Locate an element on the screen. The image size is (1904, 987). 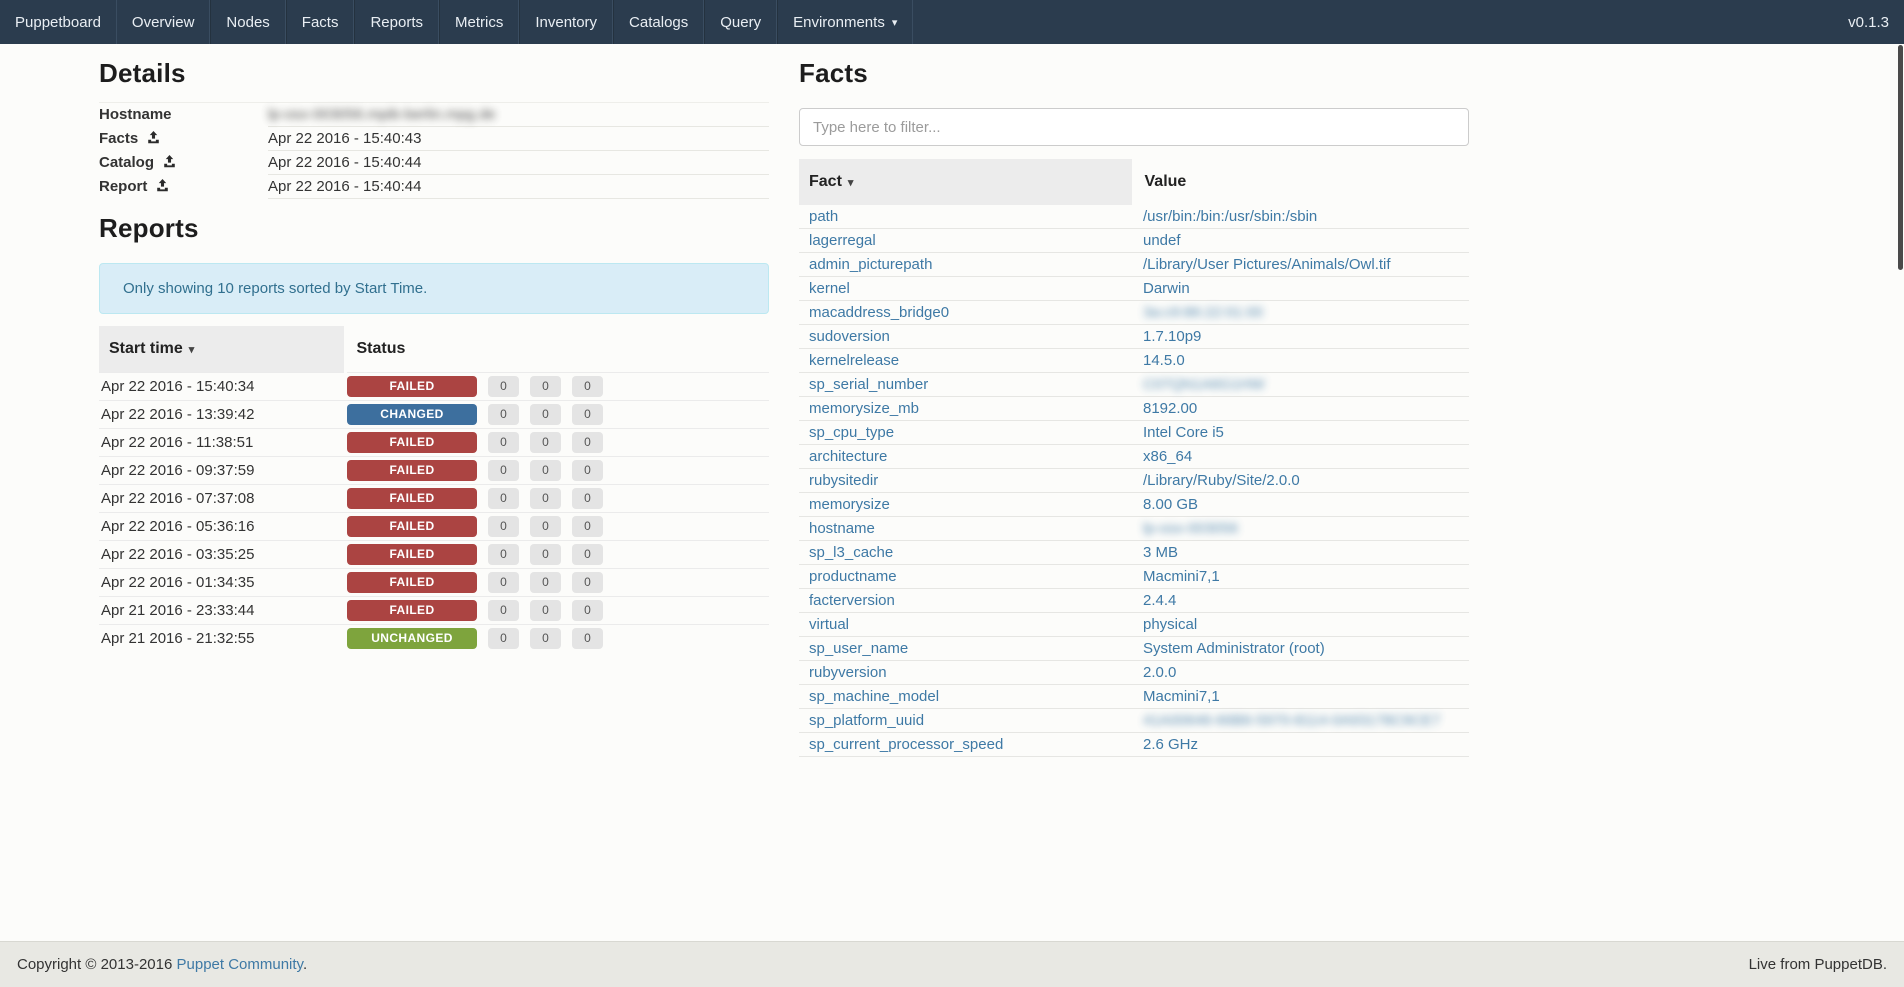
fact-name-link: path is located at coordinates (824, 216).